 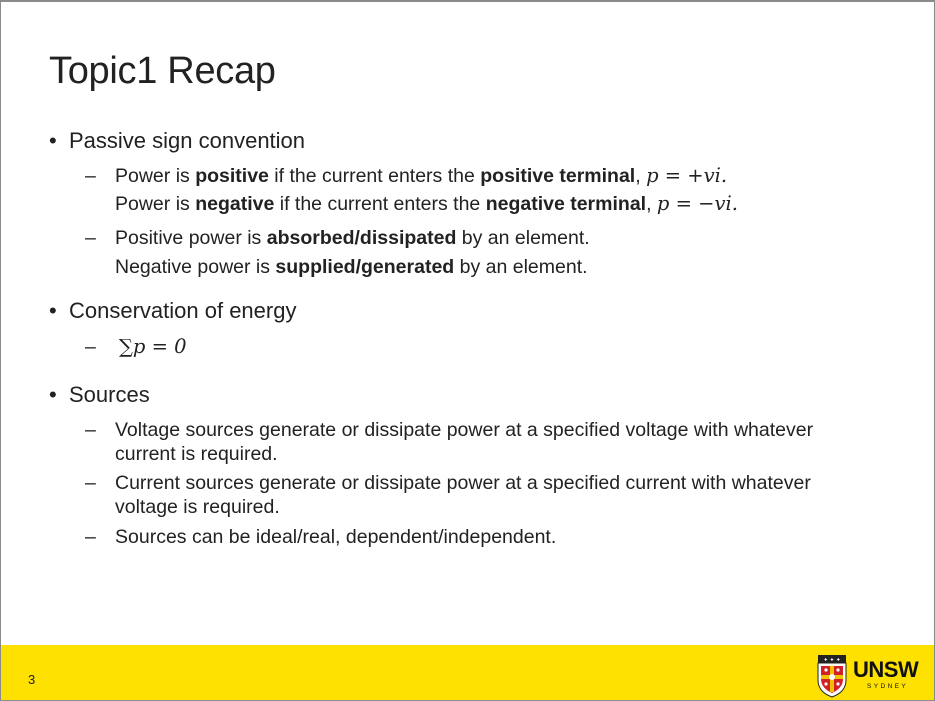 I want to click on logo-subtext: SYDNEY, so click(x=888, y=686).